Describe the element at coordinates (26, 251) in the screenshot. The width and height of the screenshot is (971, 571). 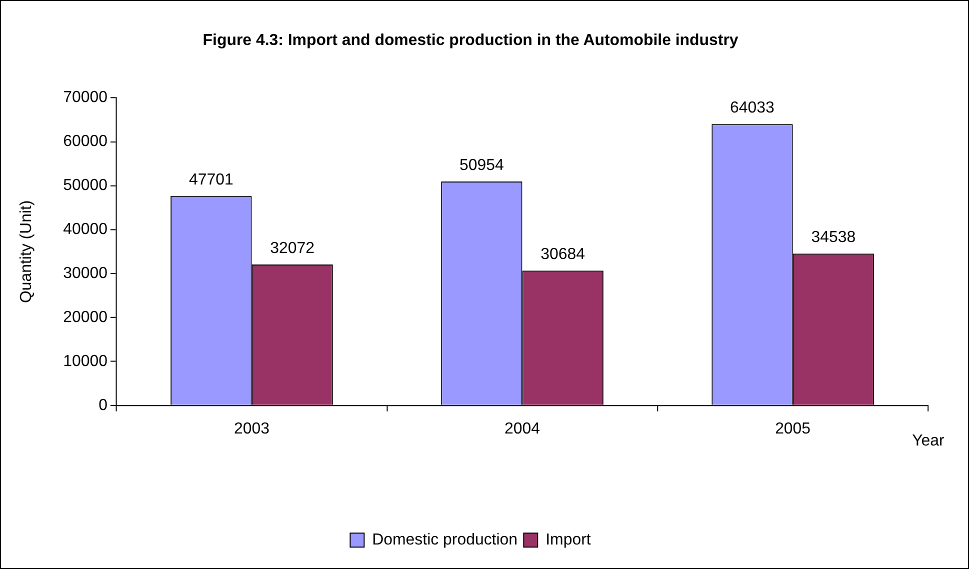
I see `y-axis-title: Quantity (Unit)` at that location.